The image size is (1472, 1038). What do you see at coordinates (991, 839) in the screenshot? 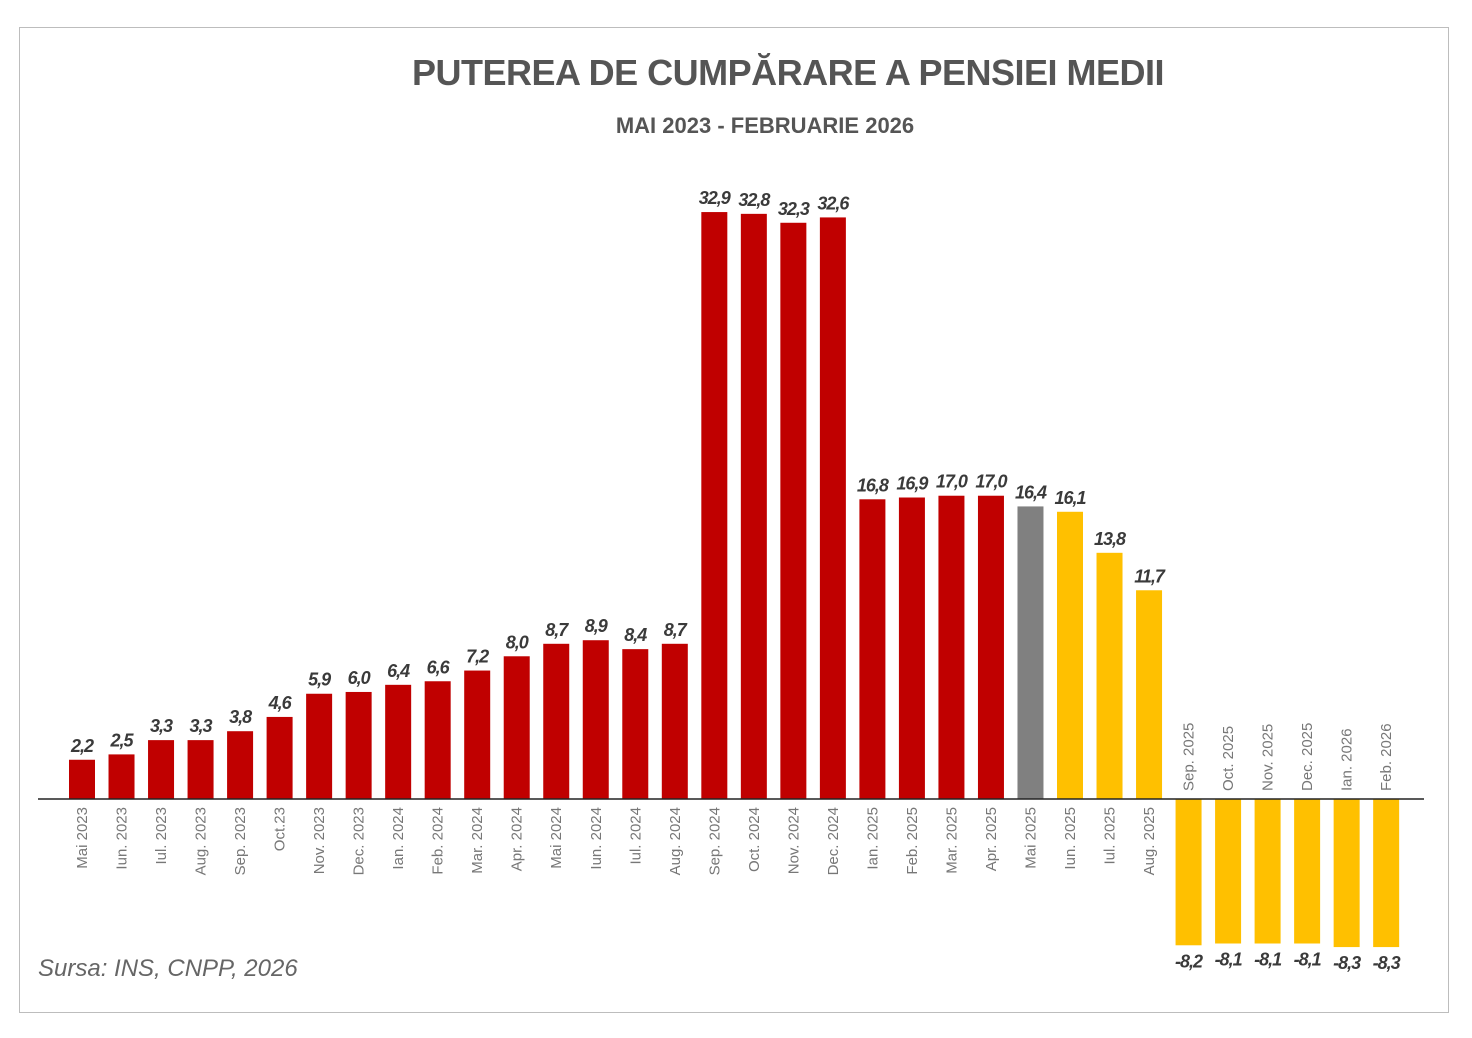
I see `category-label: Apr. 2025` at bounding box center [991, 839].